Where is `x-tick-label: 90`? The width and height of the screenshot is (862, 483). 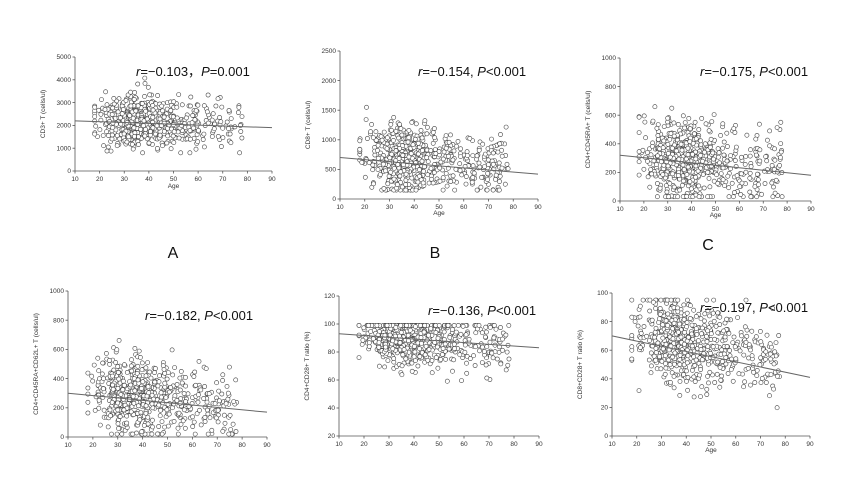 x-tick-label: 90 is located at coordinates (811, 209).